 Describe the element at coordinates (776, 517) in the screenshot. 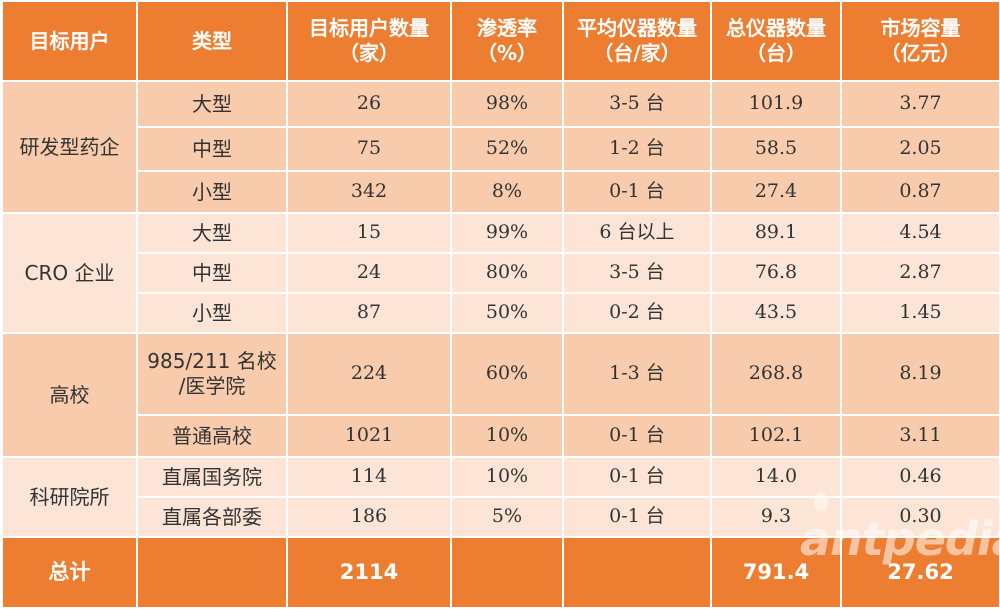

I see `cell-total: 9.3` at that location.